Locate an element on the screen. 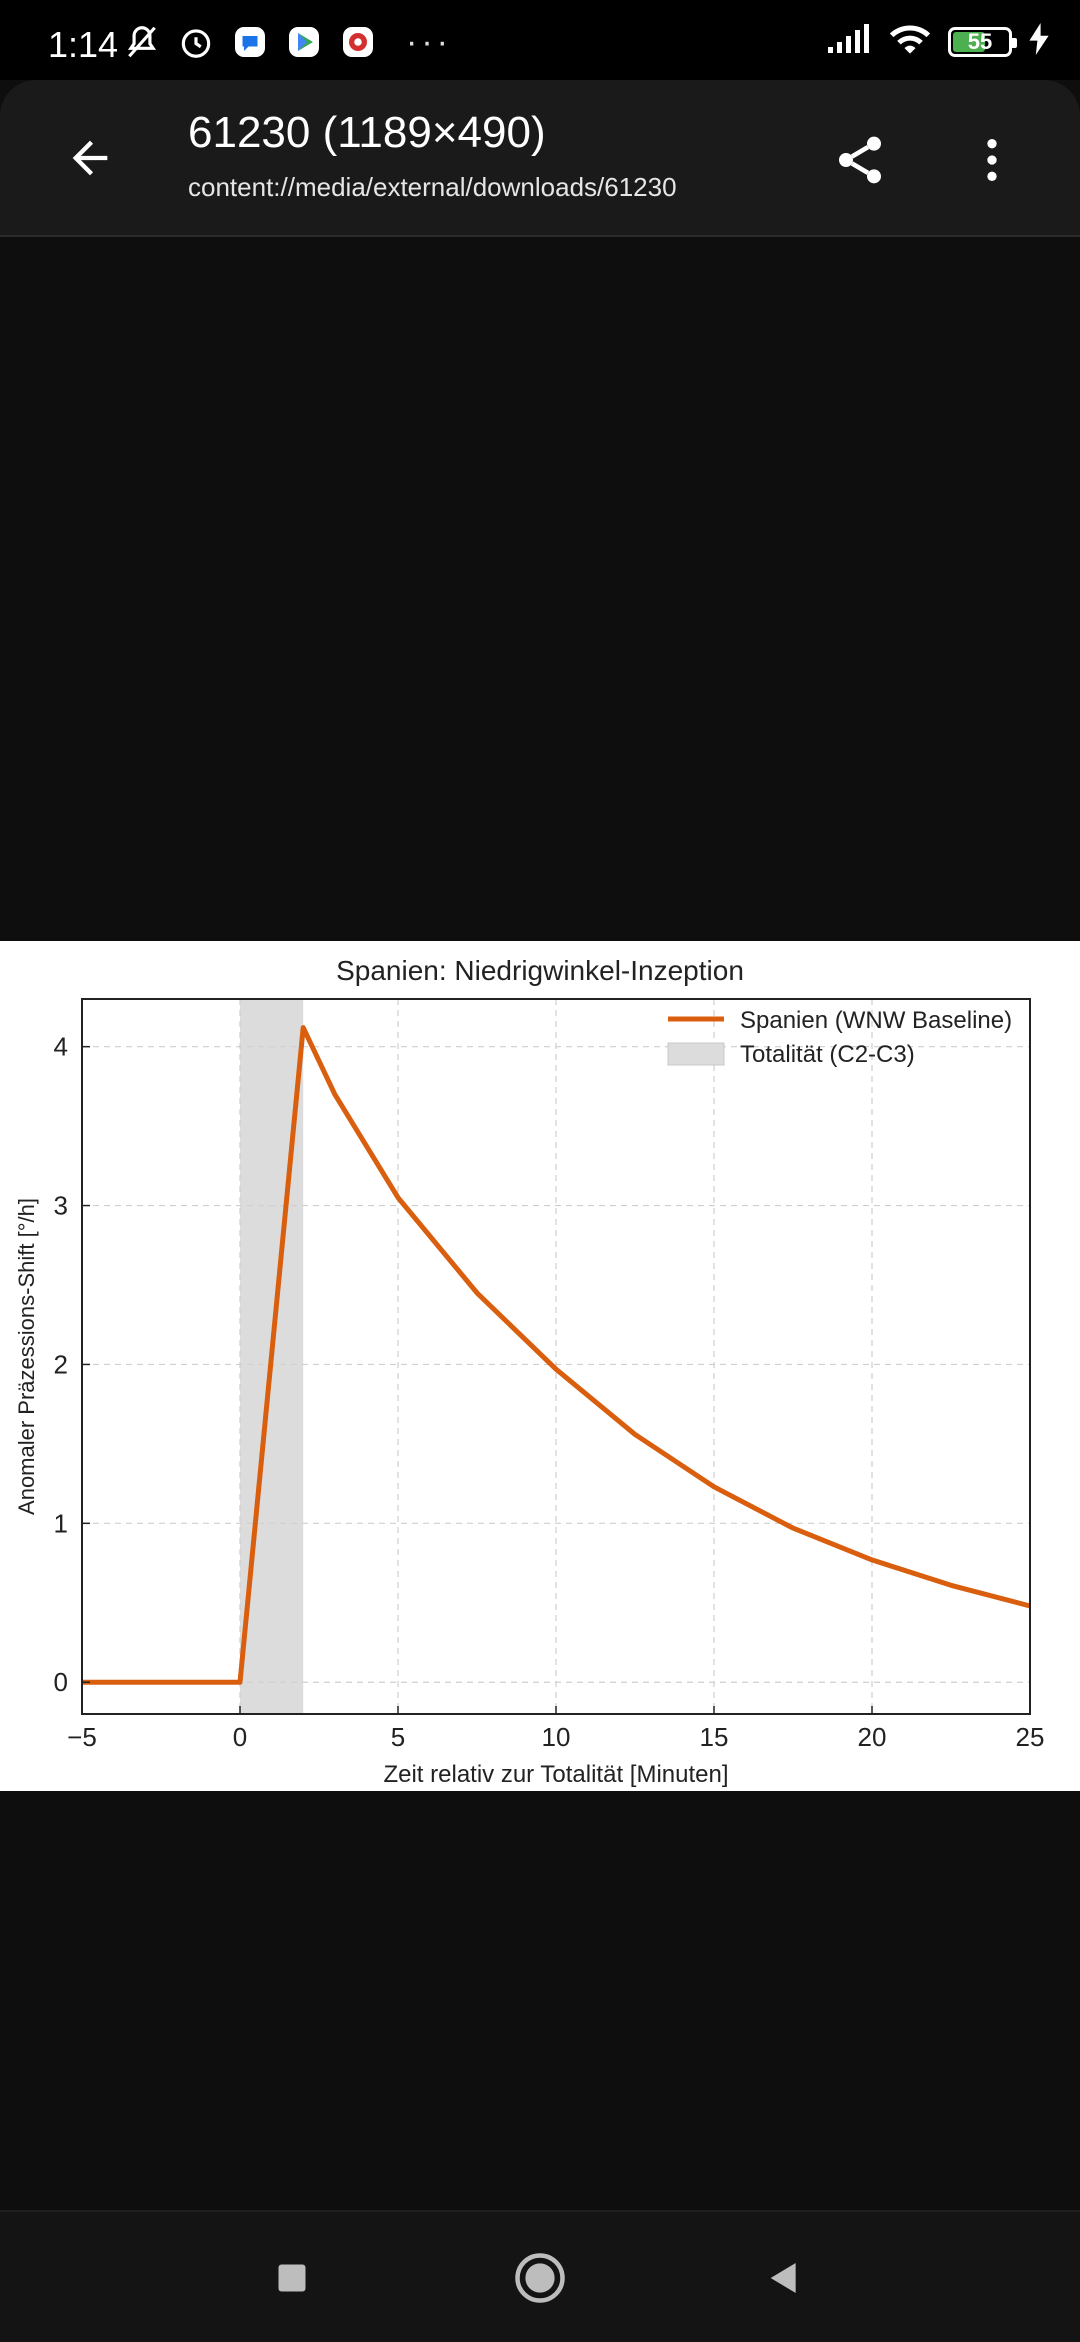  x-tick-label: 5 is located at coordinates (398, 1737).